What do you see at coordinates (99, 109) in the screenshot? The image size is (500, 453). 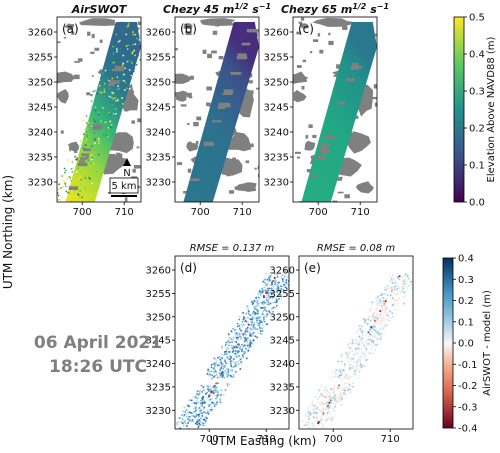 I see `axes-frame` at bounding box center [99, 109].